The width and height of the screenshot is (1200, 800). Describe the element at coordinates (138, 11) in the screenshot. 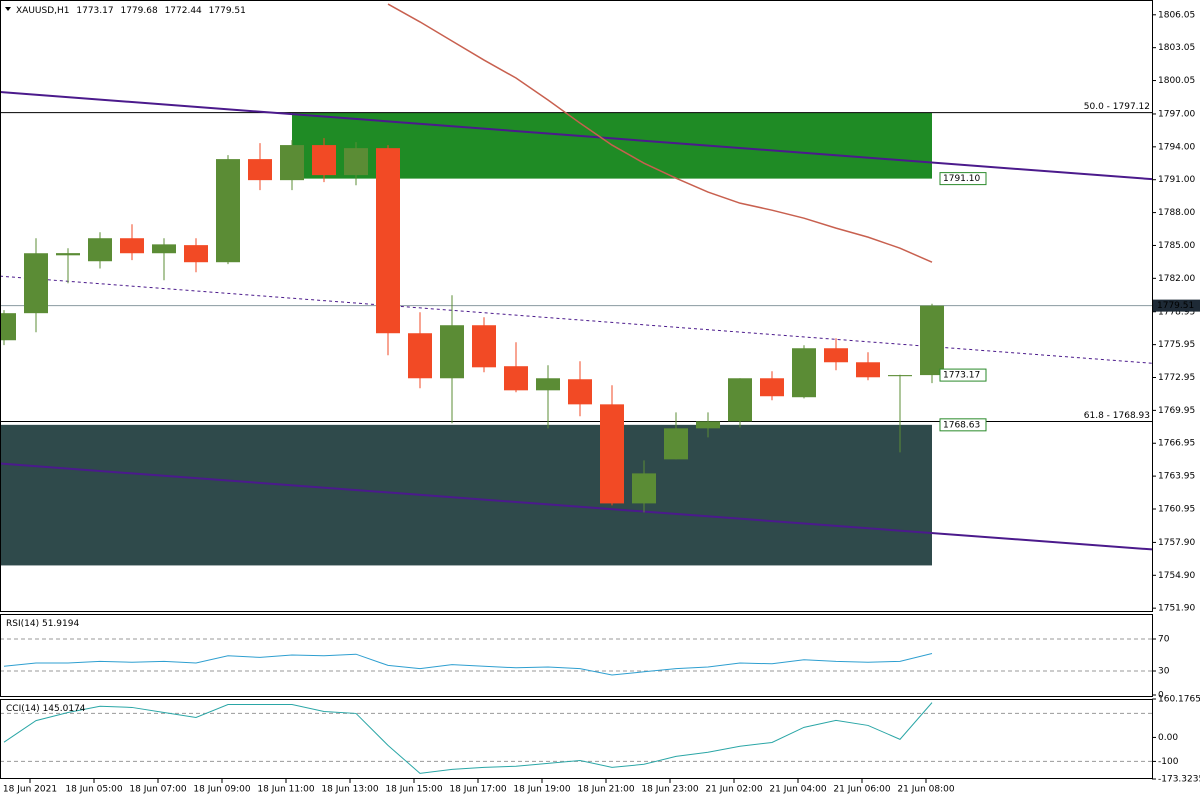

I see `high: 1779.68` at that location.